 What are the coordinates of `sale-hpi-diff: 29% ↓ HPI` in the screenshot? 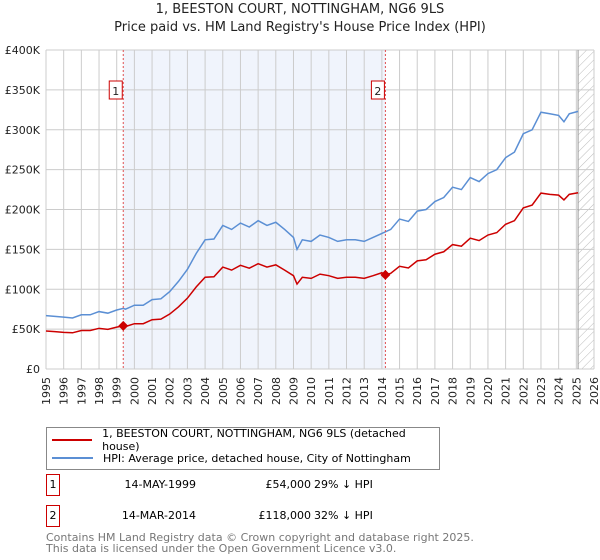 It's located at (343, 484).